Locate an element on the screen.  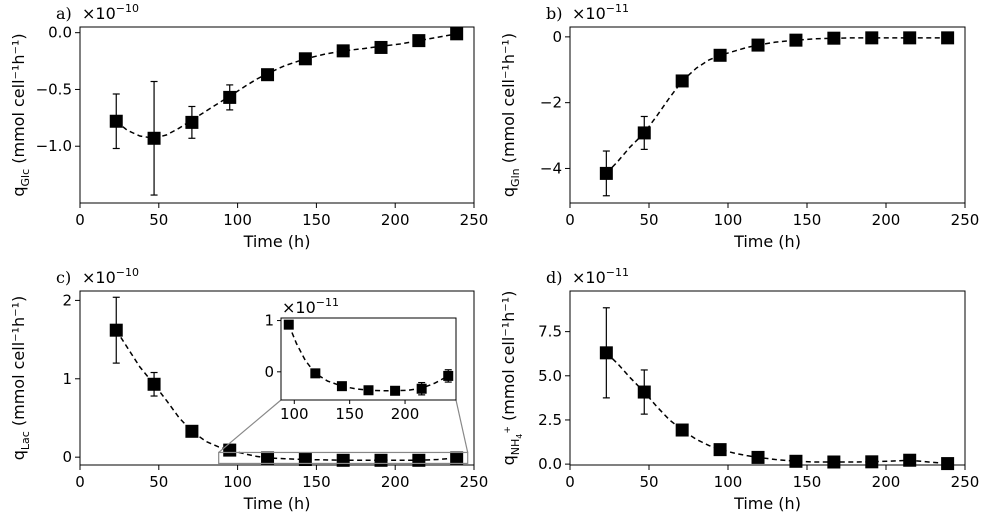
y-tick-label: −4 is located at coordinates (551, 168).